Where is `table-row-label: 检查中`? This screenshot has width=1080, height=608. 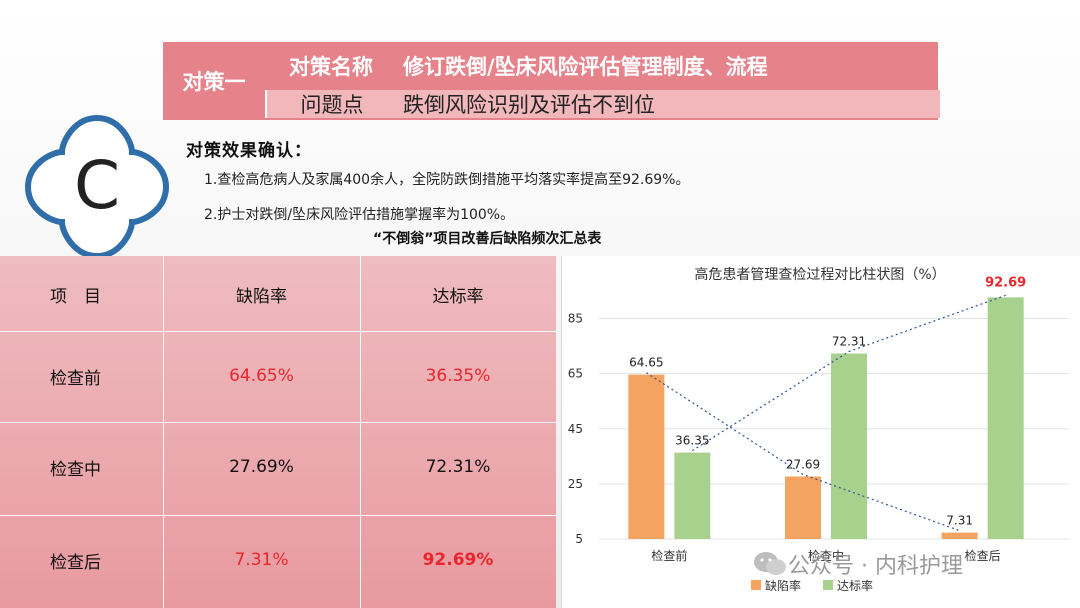
table-row-label: 检查中 is located at coordinates (75, 469).